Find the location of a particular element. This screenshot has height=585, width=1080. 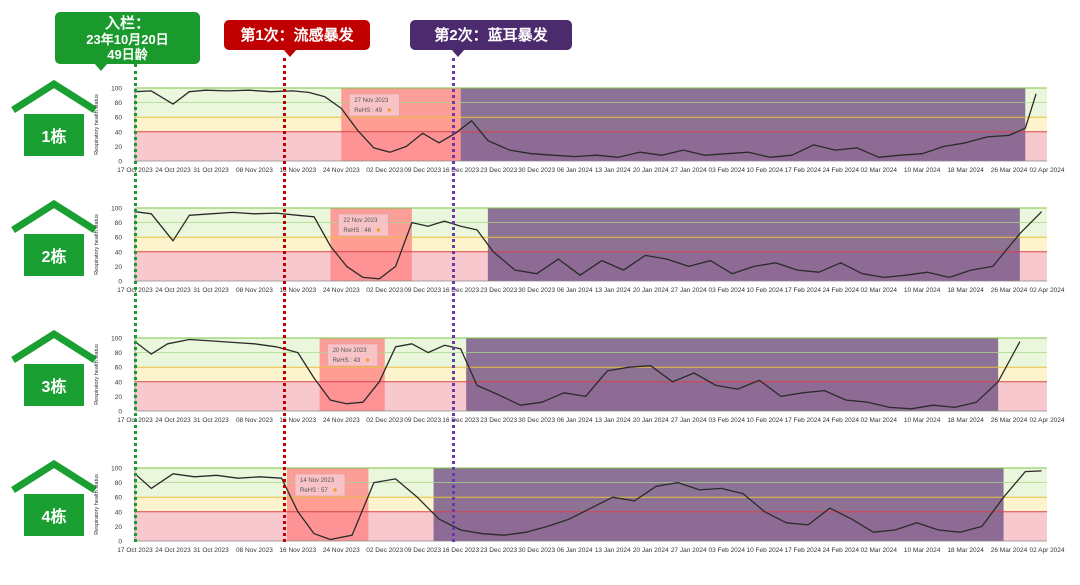

x-tick-label: 17 Oct 2023 is located at coordinates (135, 550).